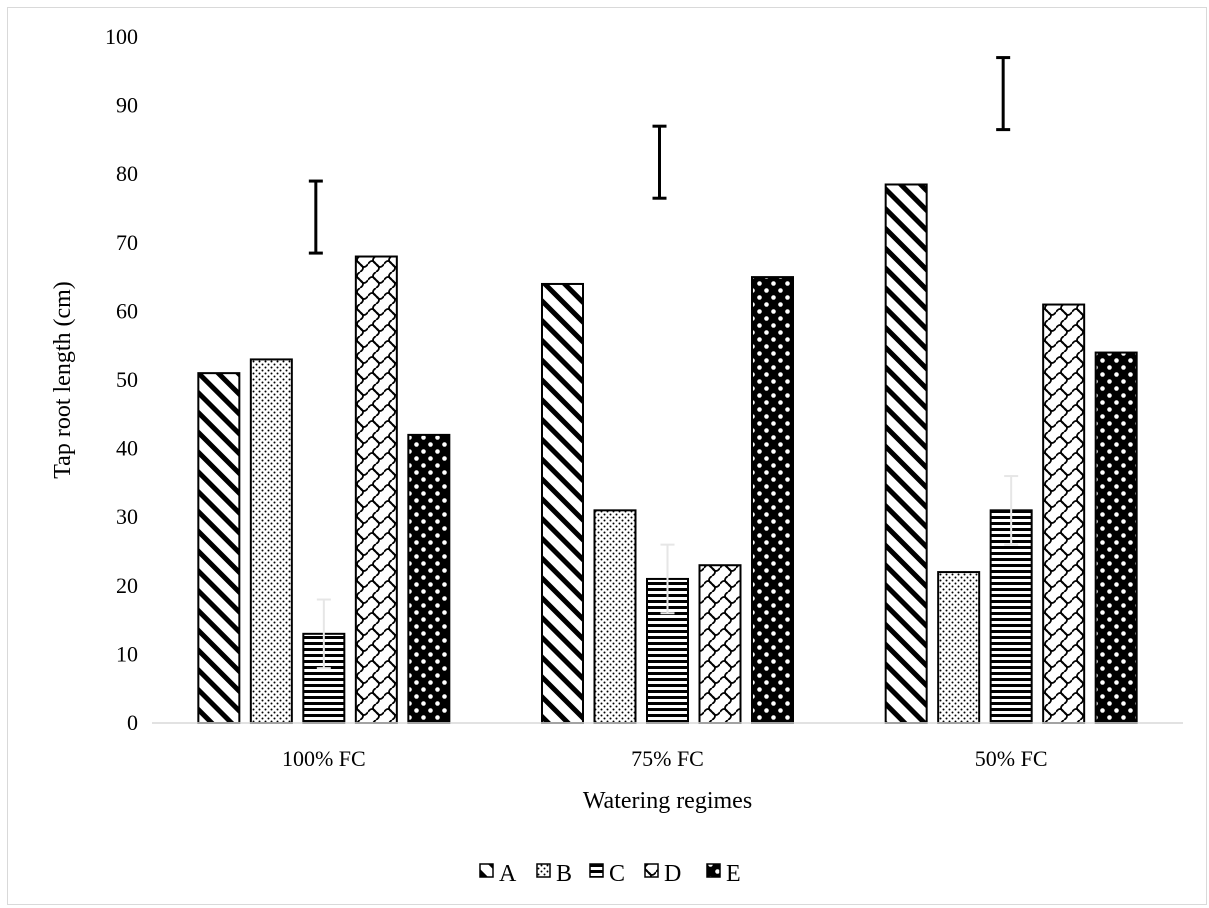  Describe the element at coordinates (127, 310) in the screenshot. I see `y-tick-label: 60` at that location.